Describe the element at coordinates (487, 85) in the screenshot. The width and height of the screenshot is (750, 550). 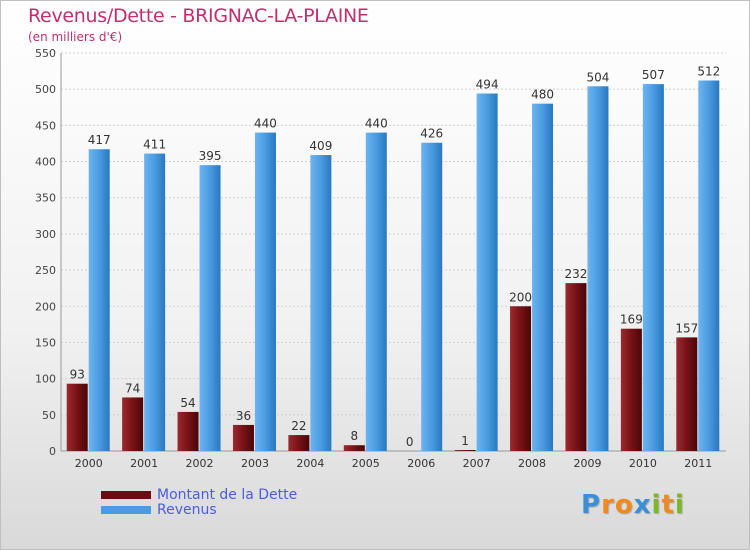
I see `data-label: 494` at that location.